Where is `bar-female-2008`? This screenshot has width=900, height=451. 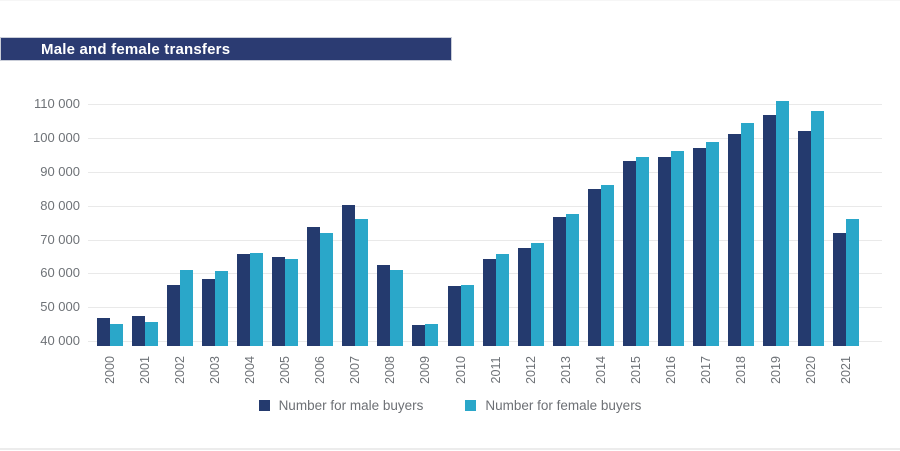 bar-female-2008 is located at coordinates (397, 307).